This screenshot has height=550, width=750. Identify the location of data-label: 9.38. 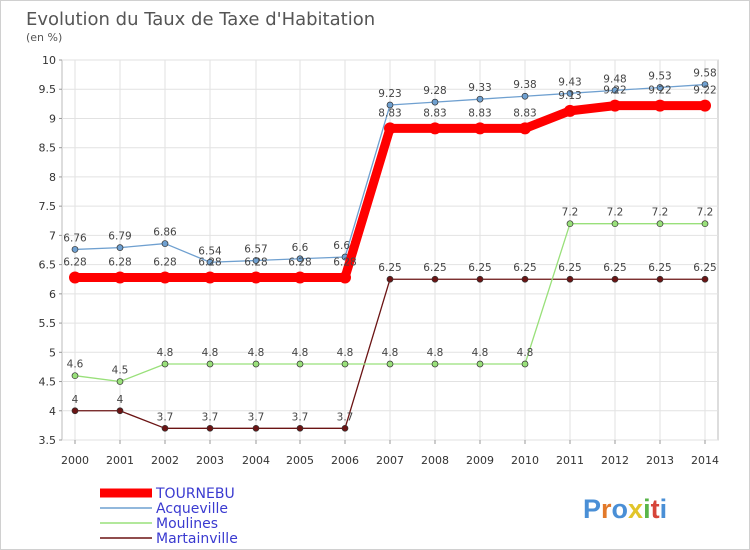
(524, 85).